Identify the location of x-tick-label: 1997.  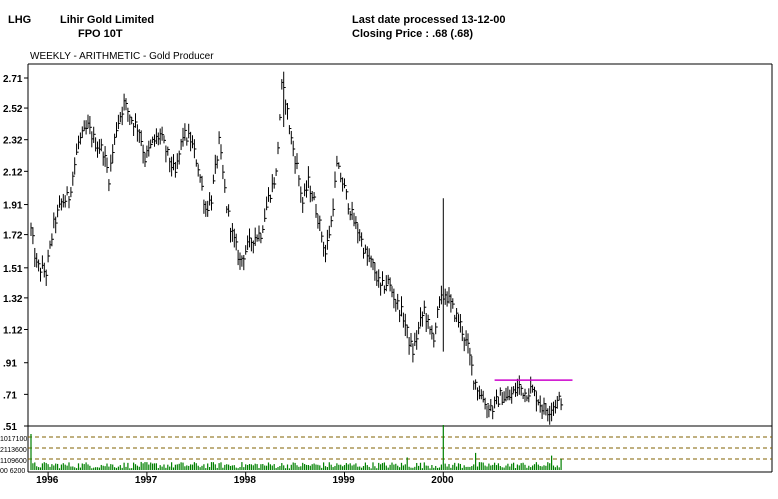
(146, 480).